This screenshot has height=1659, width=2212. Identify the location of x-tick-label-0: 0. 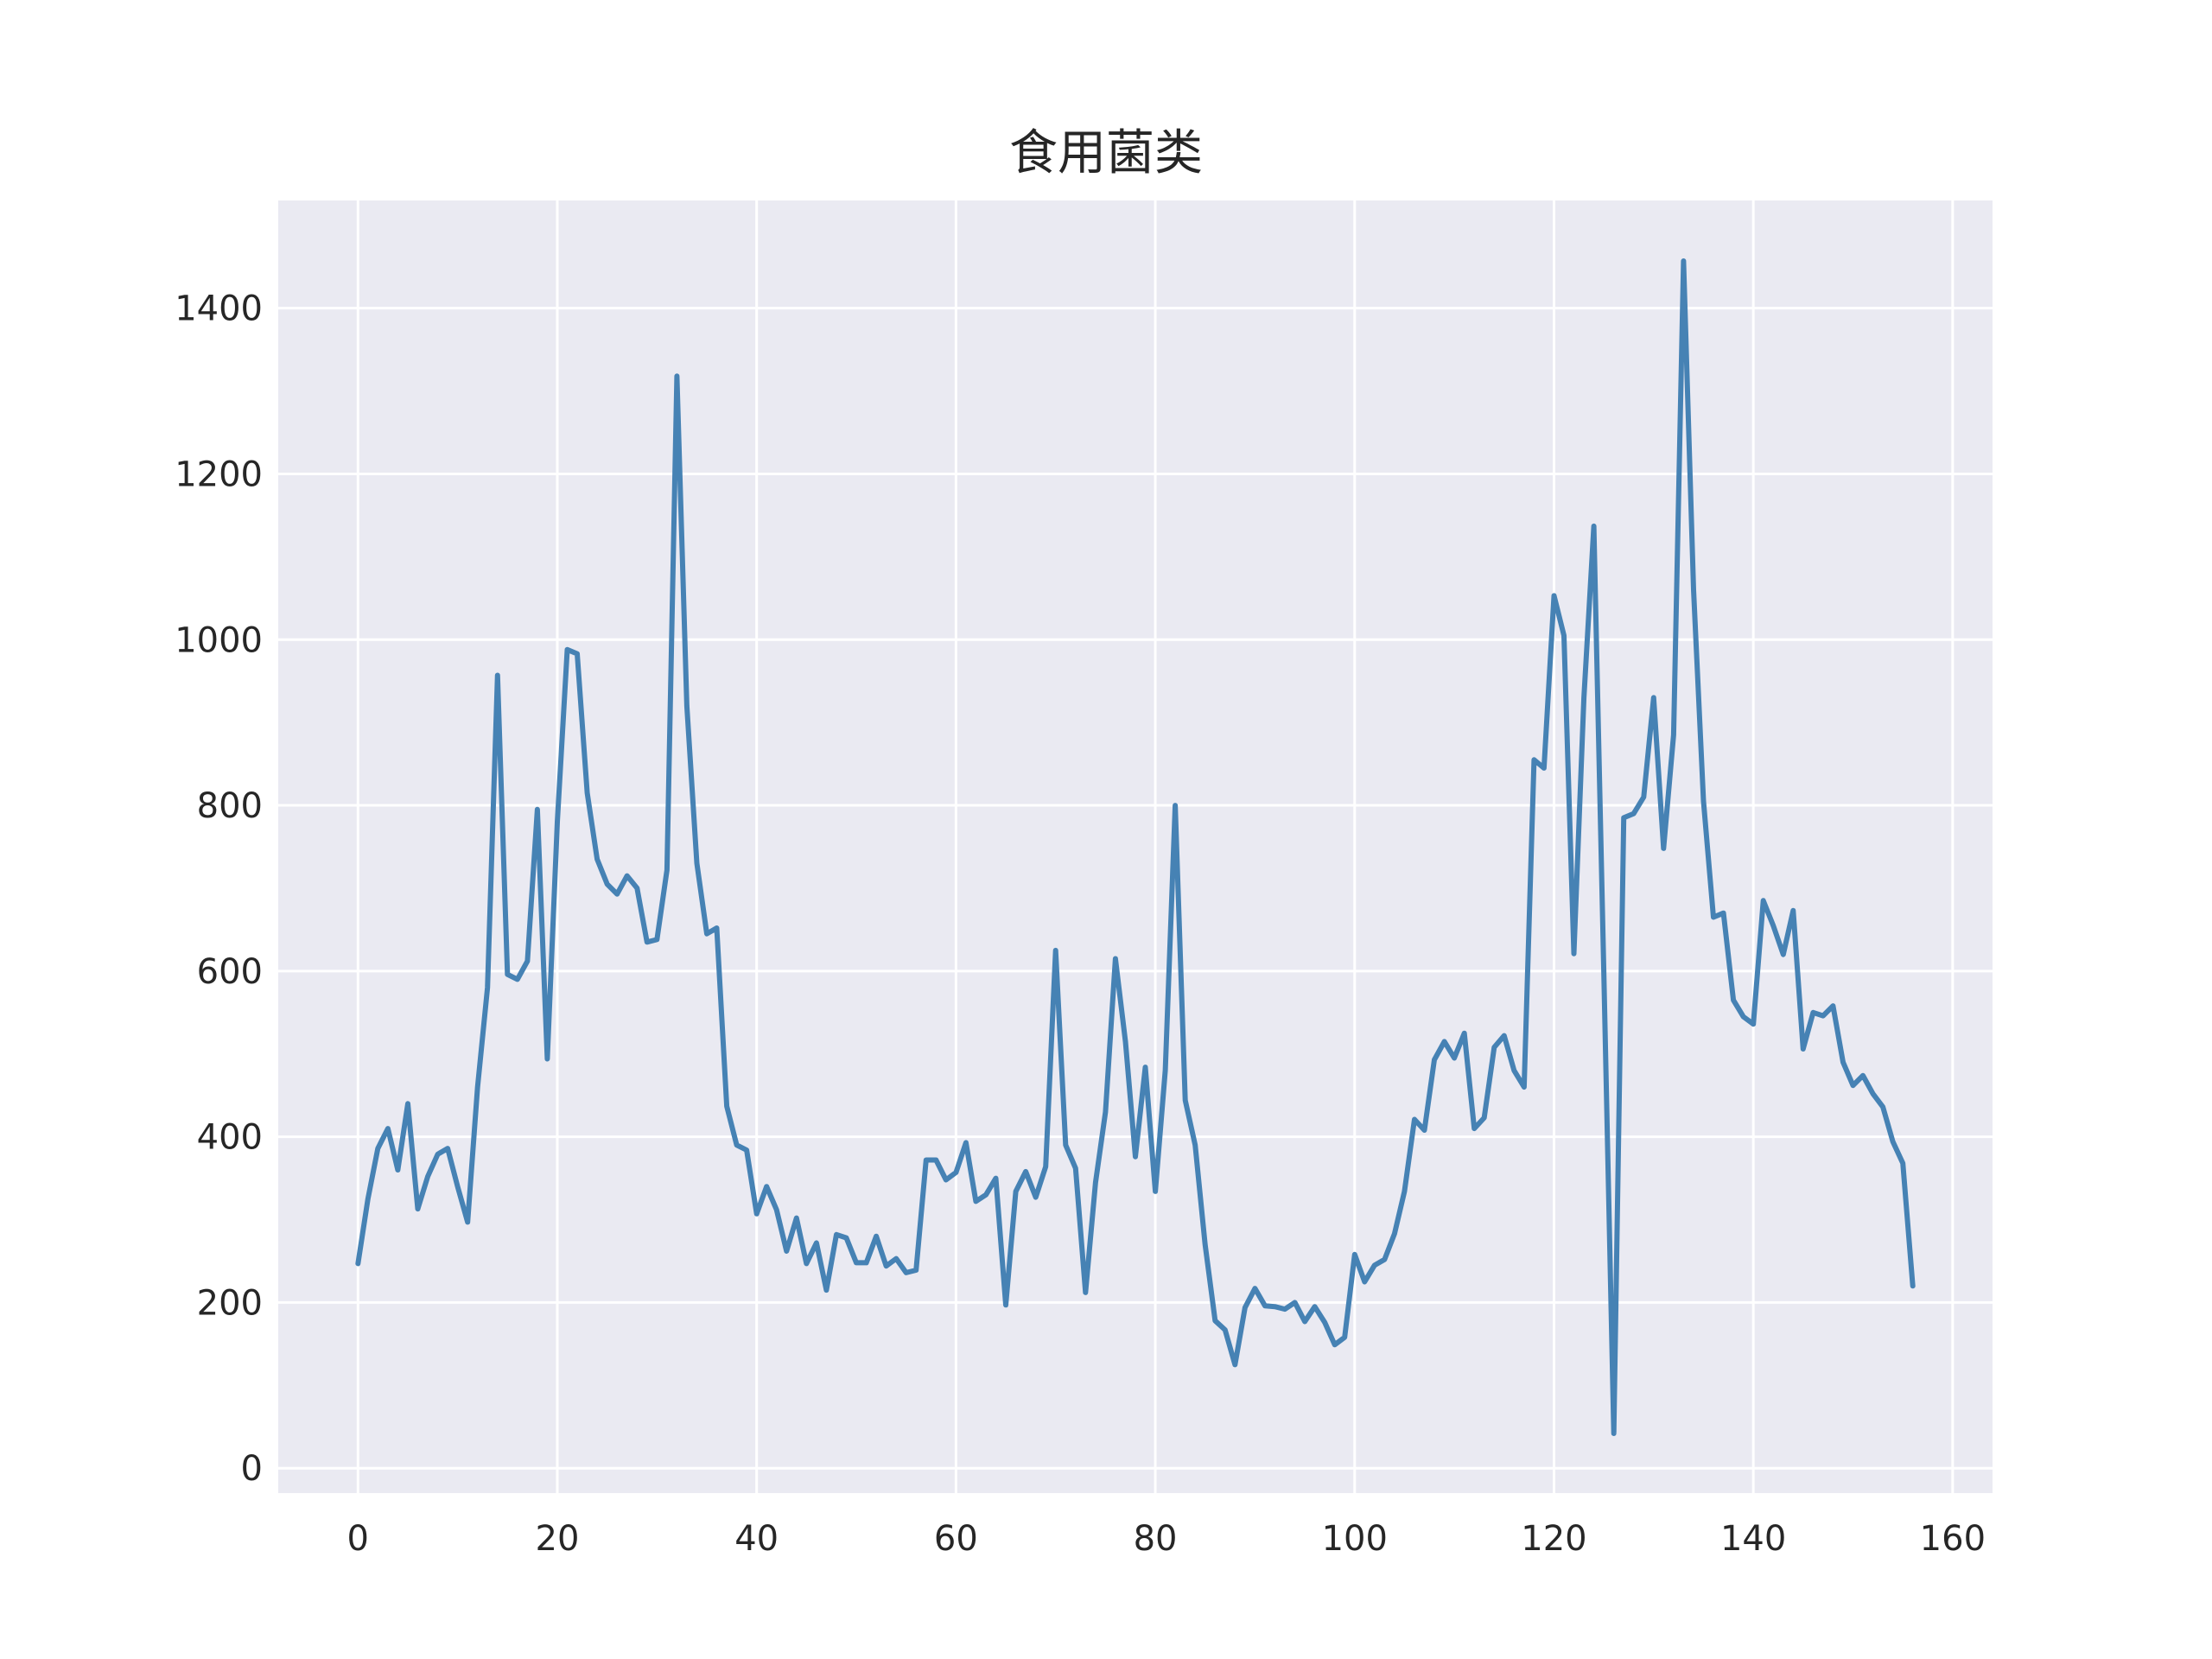
(358, 1539).